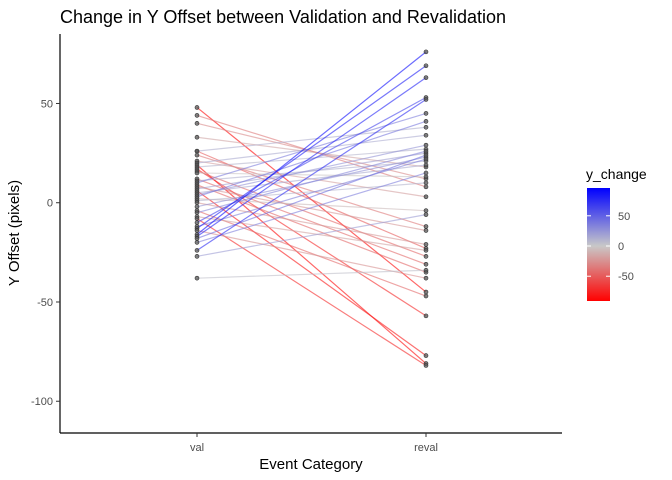 The height and width of the screenshot is (480, 672). Describe the element at coordinates (616, 174) in the screenshot. I see `legend-title: y_change` at that location.